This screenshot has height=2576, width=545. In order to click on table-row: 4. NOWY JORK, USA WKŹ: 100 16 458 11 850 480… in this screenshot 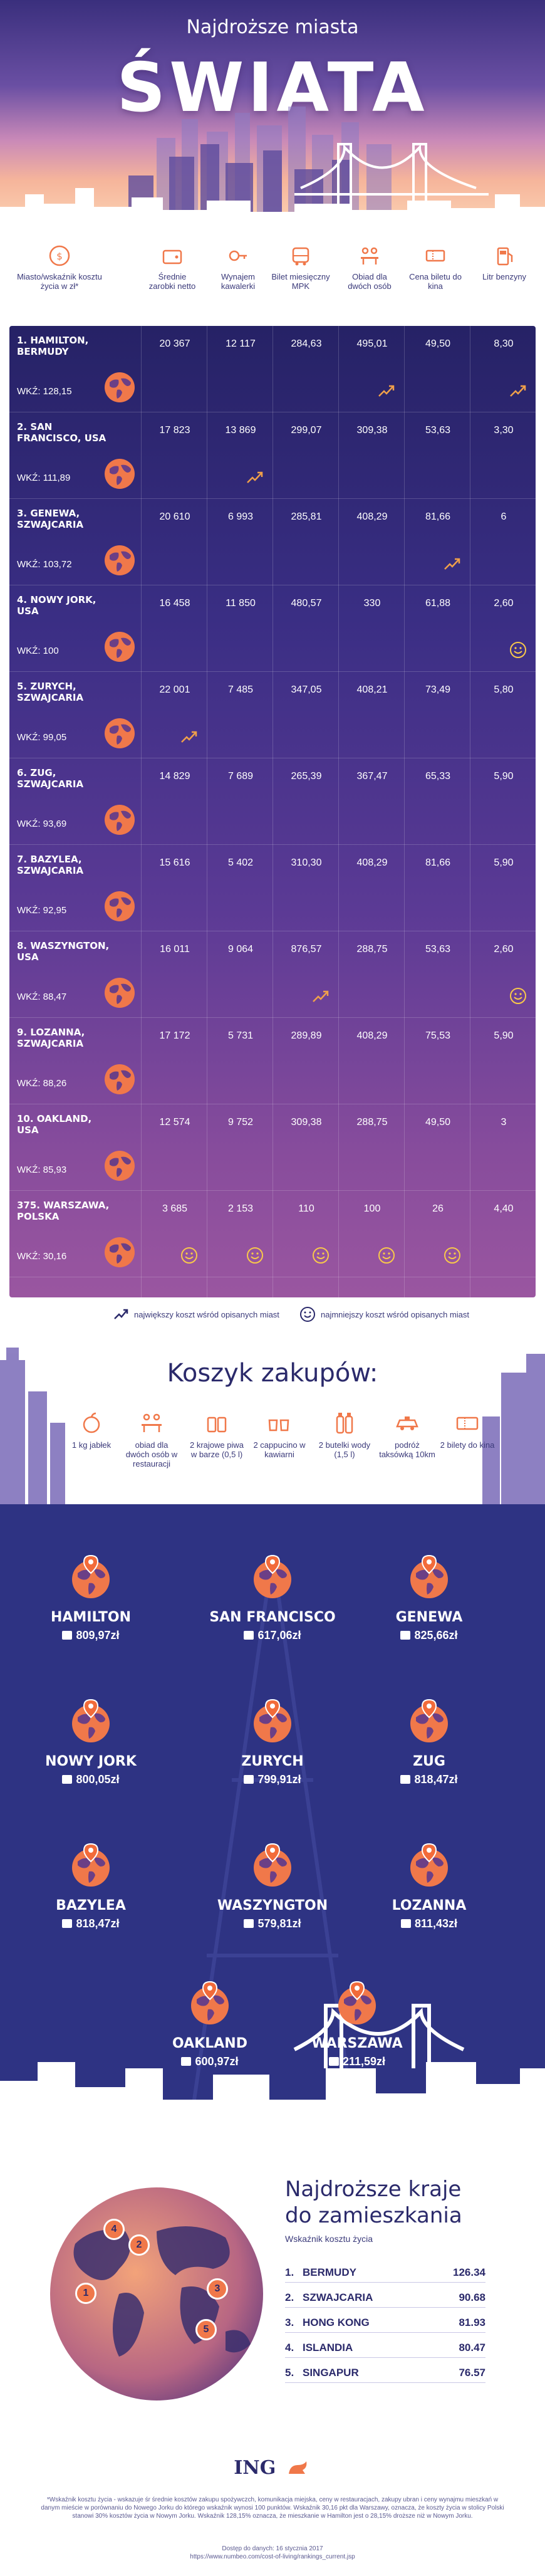, I will do `click(272, 628)`.